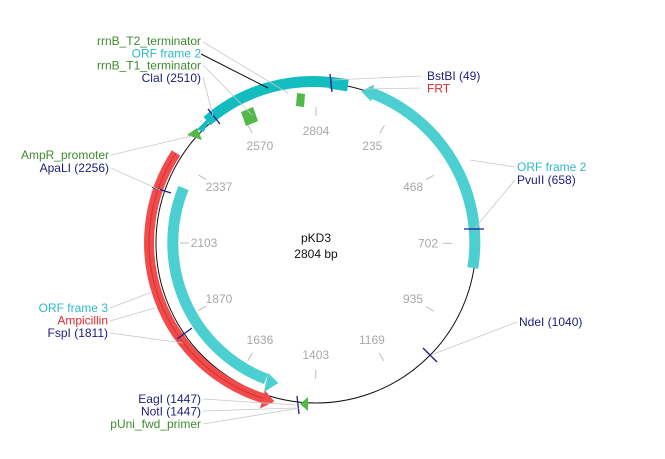 The image size is (665, 459). I want to click on label-ampicillin: Ampicillin, so click(82, 321).